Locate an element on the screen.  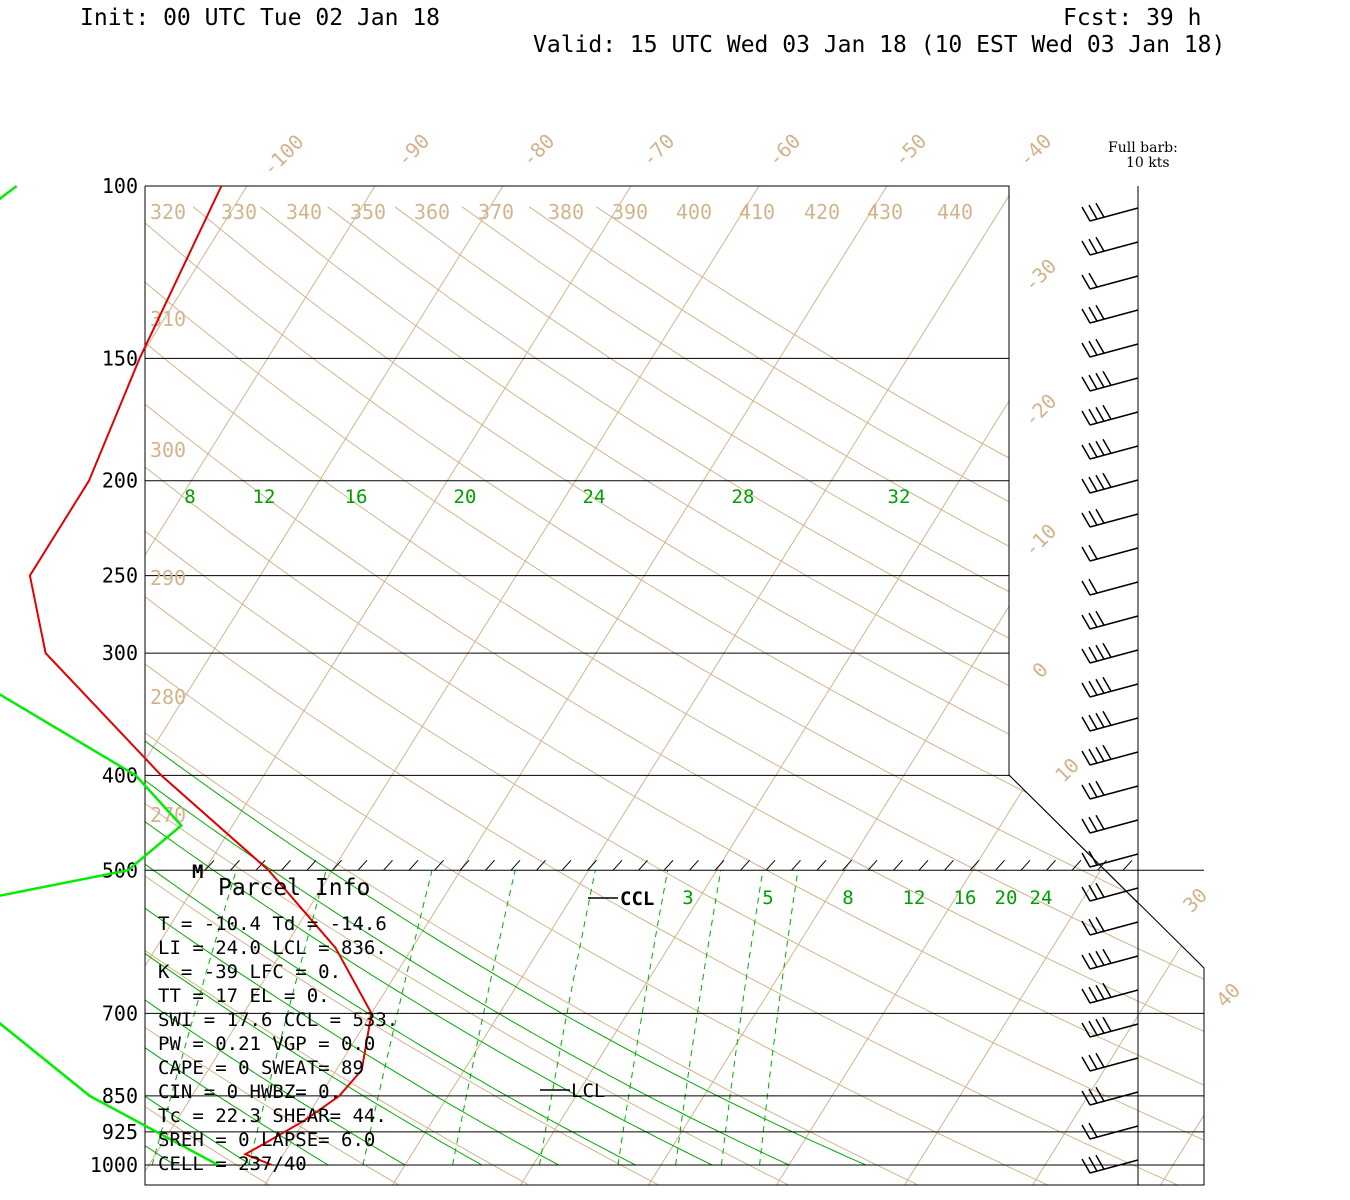
parcel-info-row: CAPE = 0 SWEAT= 89 is located at coordinates (261, 1068).